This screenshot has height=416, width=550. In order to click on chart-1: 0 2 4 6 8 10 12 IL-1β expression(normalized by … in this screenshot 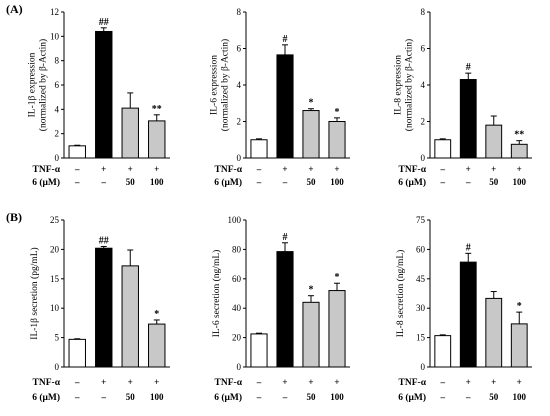, I will do `click(99, 97)`.